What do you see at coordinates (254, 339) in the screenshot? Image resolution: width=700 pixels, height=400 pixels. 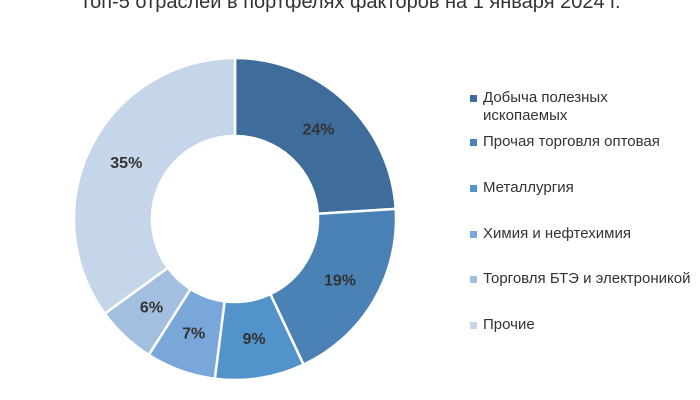 I see `slice-label-metallurgy: 9%` at bounding box center [254, 339].